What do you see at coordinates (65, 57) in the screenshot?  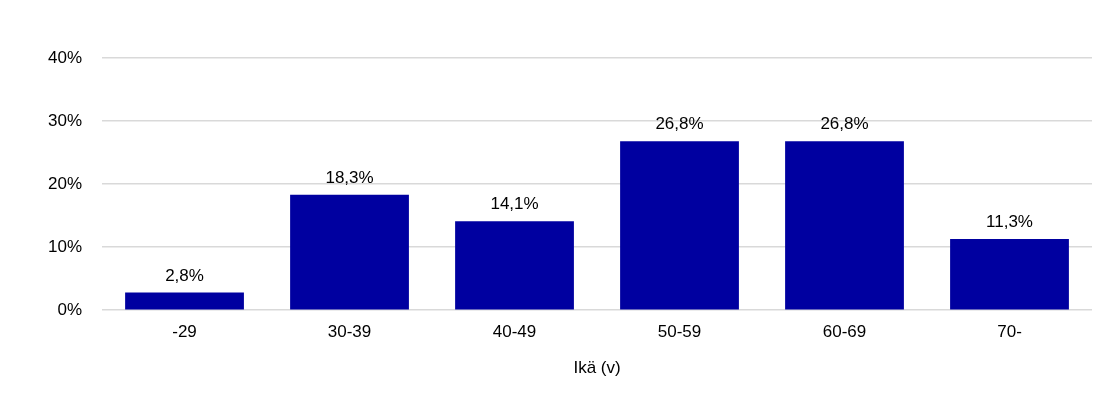 I see `y-tick-label: 40%` at bounding box center [65, 57].